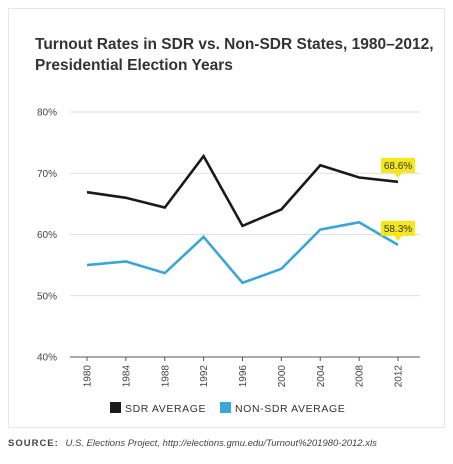 This screenshot has height=464, width=453. Describe the element at coordinates (165, 409) in the screenshot. I see `legend-label-sdr: SDR AVERAGE` at that location.